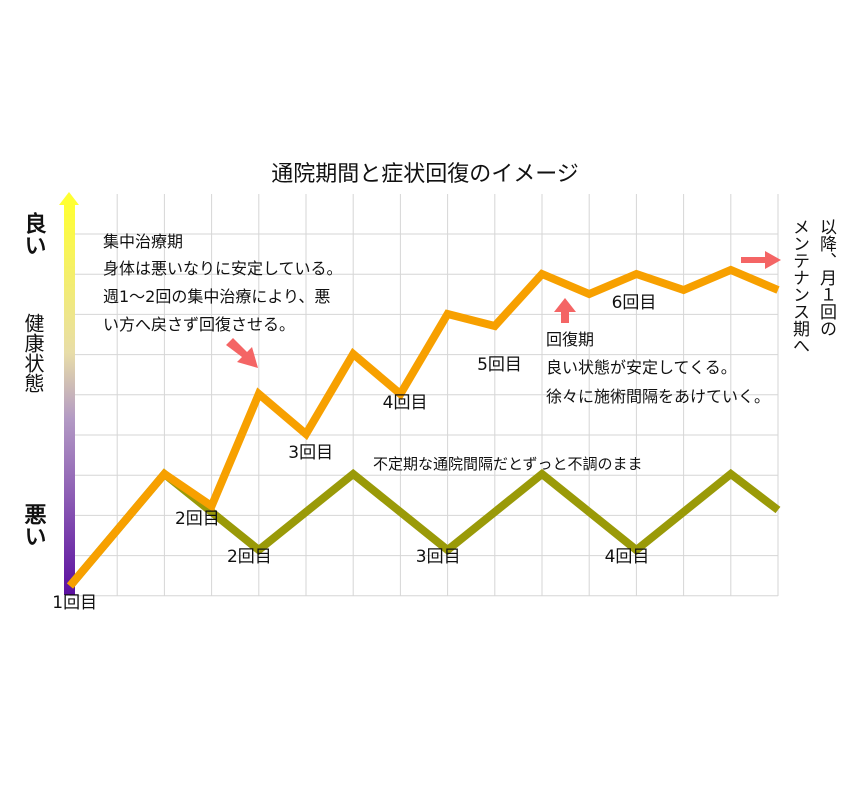  What do you see at coordinates (570, 339) in the screenshot?
I see `recovery-title: 回復期` at bounding box center [570, 339].